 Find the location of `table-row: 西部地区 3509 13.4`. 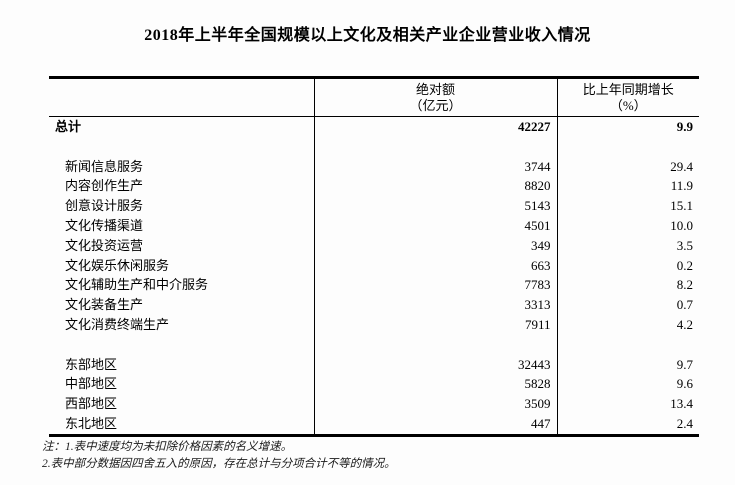

table-row: 西部地区 3509 13.4 is located at coordinates (374, 404).